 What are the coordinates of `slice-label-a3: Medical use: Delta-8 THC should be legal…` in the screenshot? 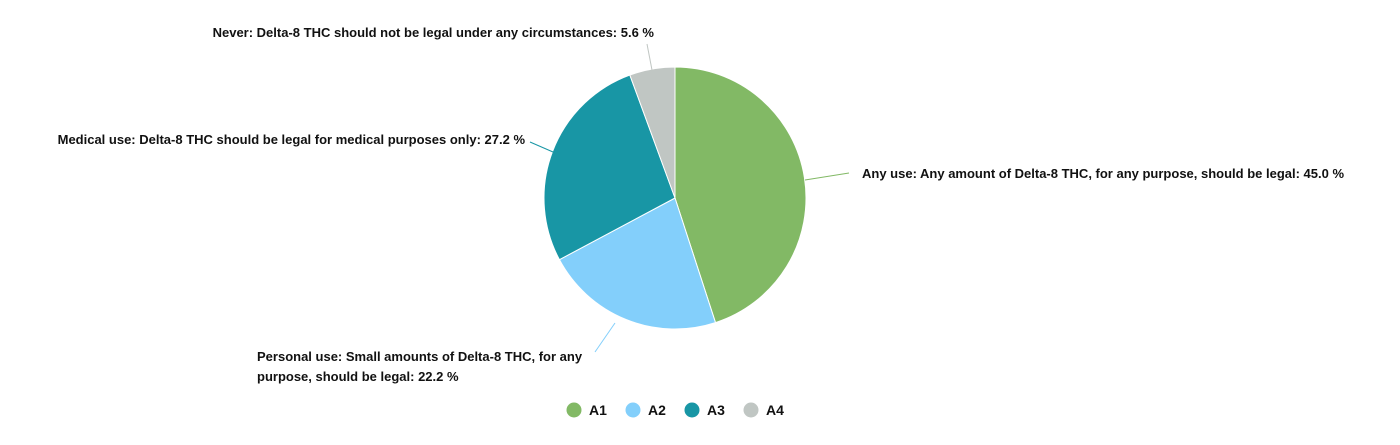 It's located at (292, 139).